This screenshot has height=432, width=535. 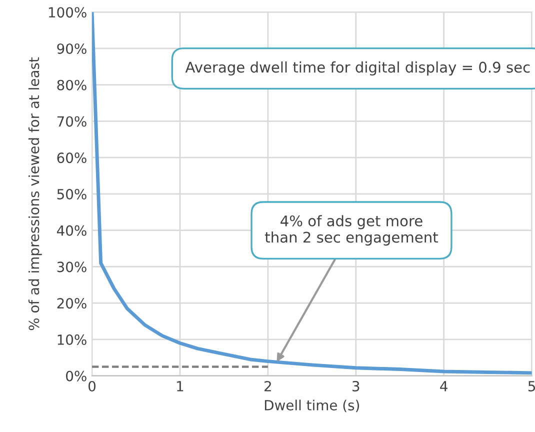 I want to click on y-tick-label: 30%, so click(x=71, y=267).